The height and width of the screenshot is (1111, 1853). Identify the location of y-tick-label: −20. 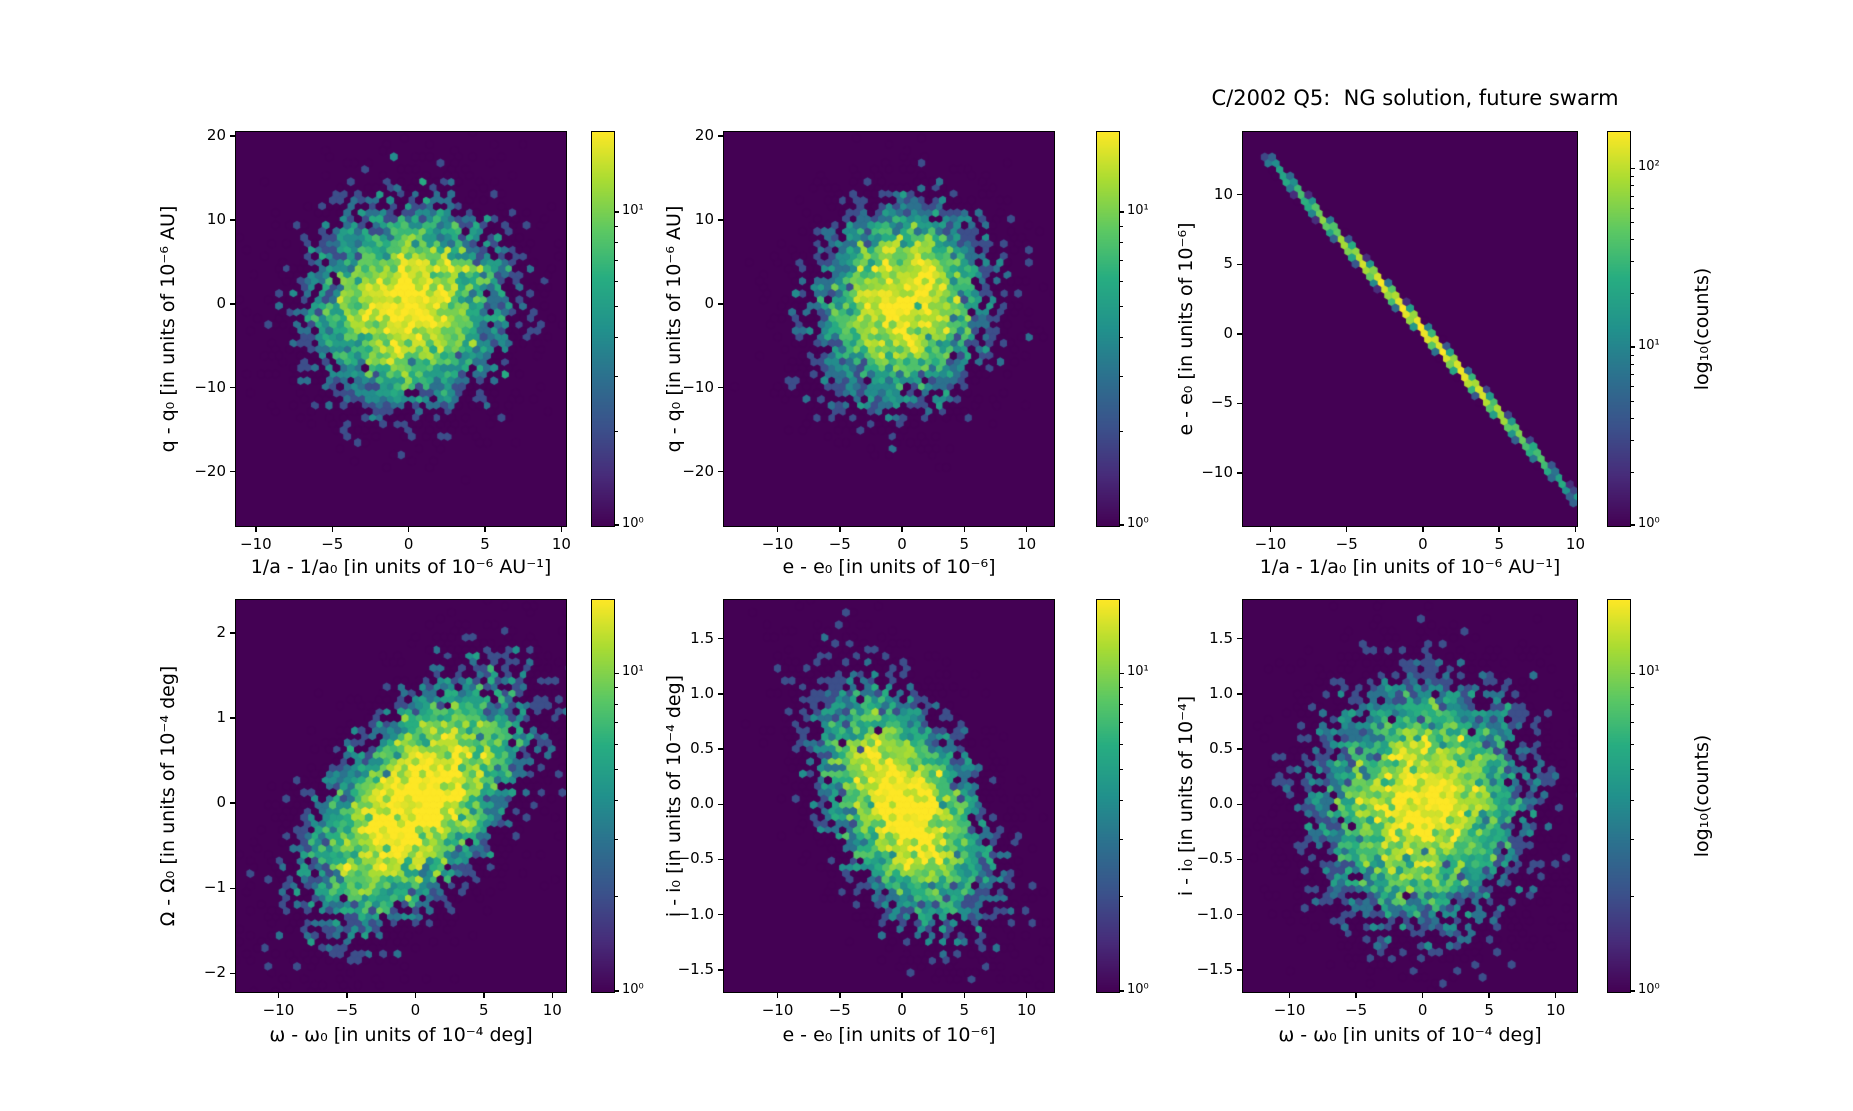
(210, 470).